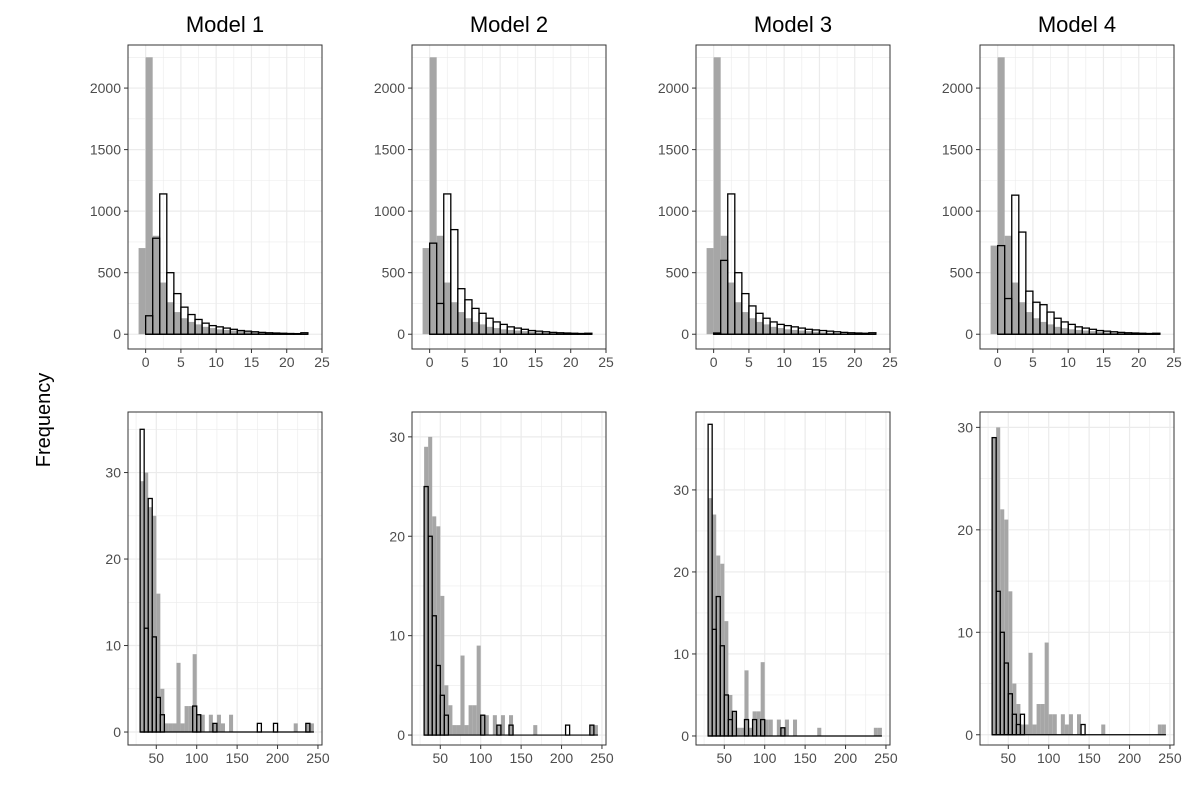 Image resolution: width=1200 pixels, height=789 pixels. I want to click on x-tick-label: 15, so click(252, 362).